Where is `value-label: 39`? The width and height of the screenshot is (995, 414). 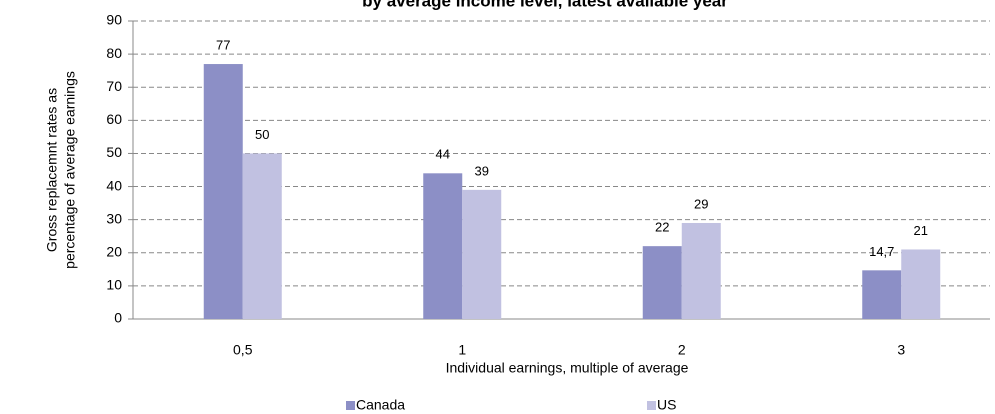 value-label: 39 is located at coordinates (482, 170).